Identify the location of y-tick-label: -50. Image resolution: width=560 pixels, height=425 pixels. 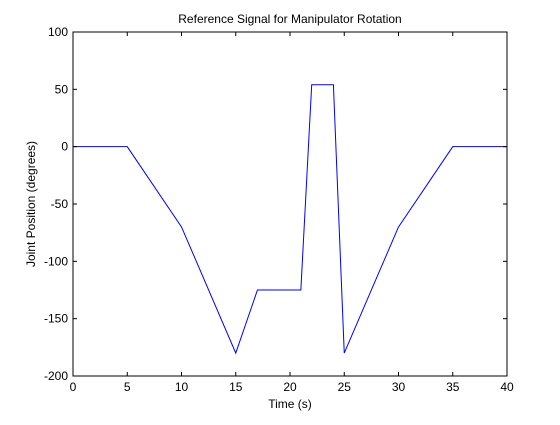
(60, 204).